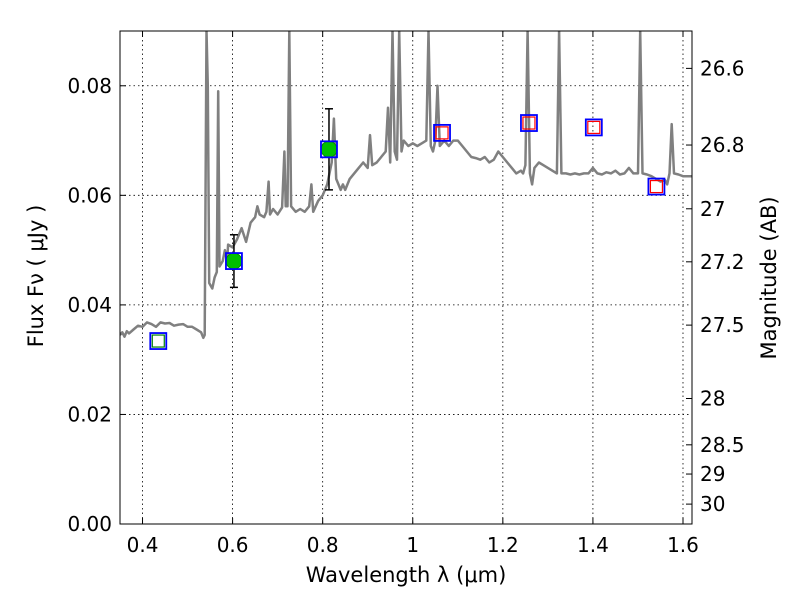 This screenshot has width=800, height=600. What do you see at coordinates (143, 545) in the screenshot?
I see `x-tick-label: 0.4` at bounding box center [143, 545].